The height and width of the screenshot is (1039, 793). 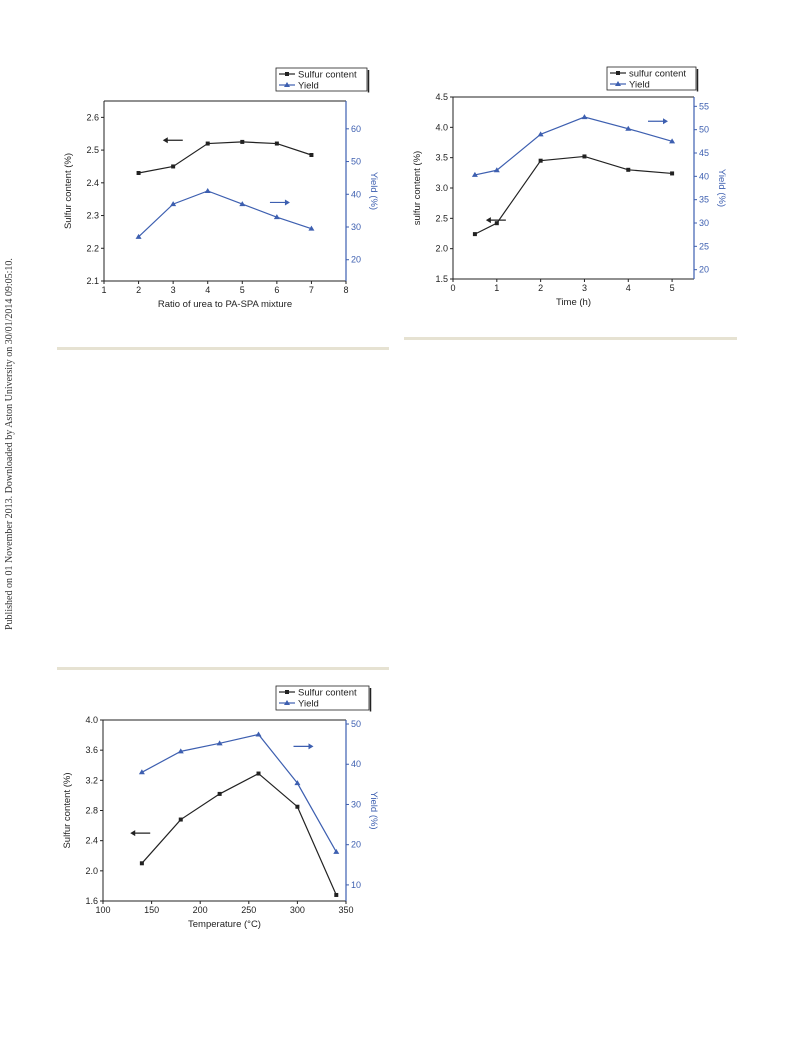 What do you see at coordinates (584, 288) in the screenshot?
I see `x-tick-label: 3` at bounding box center [584, 288].